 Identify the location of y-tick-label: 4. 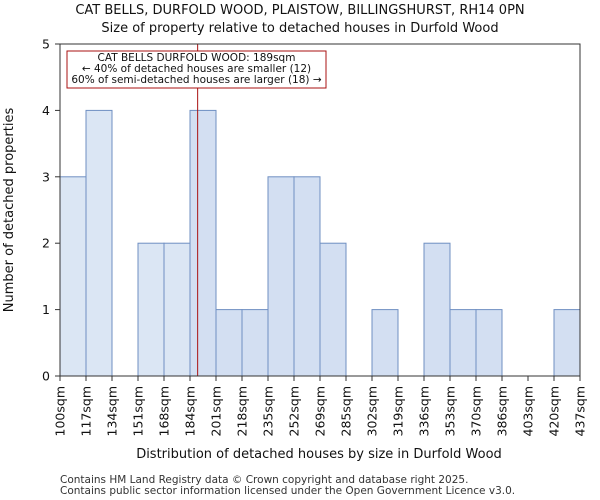
(46, 110).